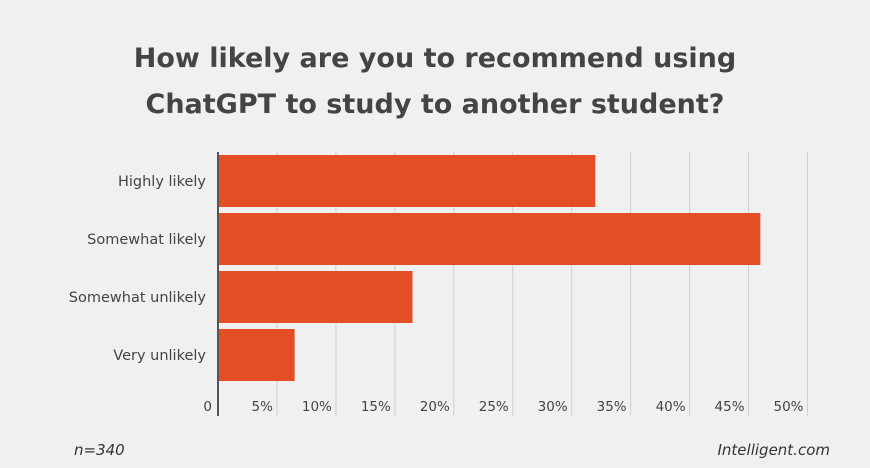 The width and height of the screenshot is (870, 468). What do you see at coordinates (162, 182) in the screenshot?
I see `category-label: Highly likely` at bounding box center [162, 182].